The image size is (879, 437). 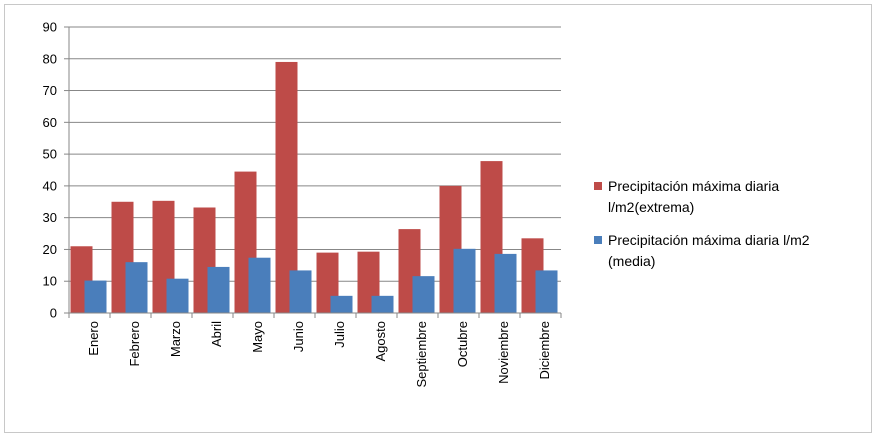 I want to click on y-tick-label: 40, so click(x=50, y=185).